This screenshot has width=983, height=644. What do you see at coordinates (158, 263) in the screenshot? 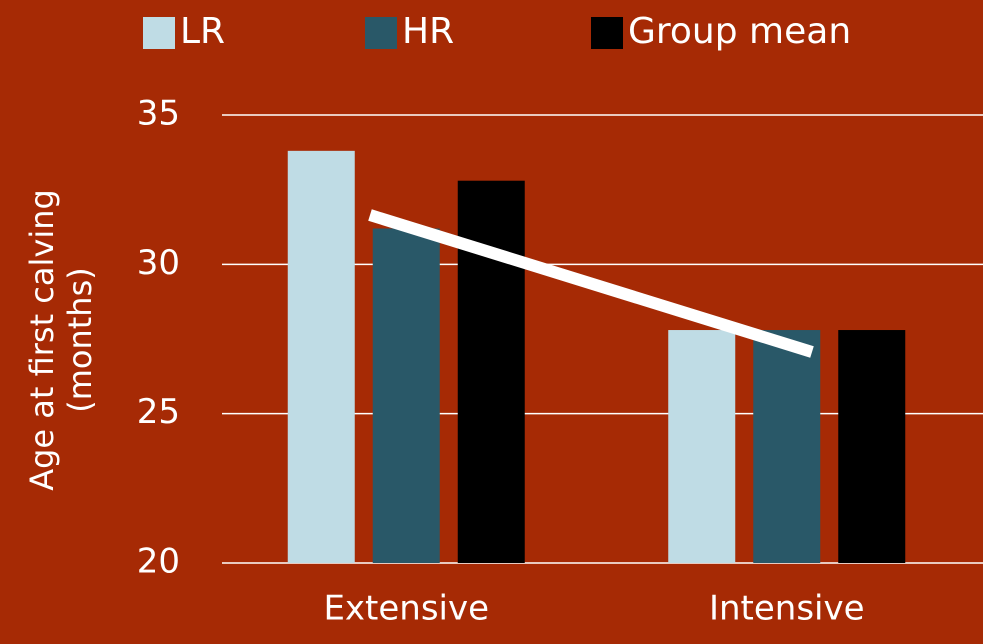
I see `y-tick-label: 30` at bounding box center [158, 263].